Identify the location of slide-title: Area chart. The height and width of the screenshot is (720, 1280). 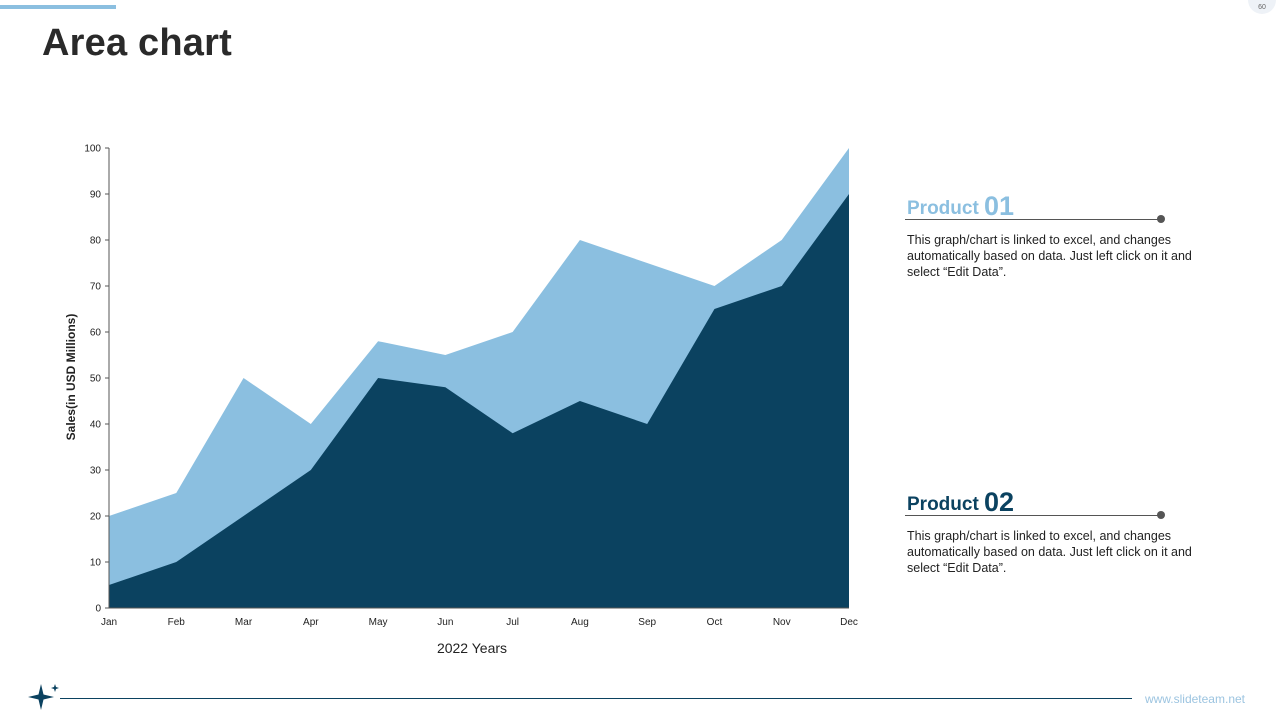
(137, 43).